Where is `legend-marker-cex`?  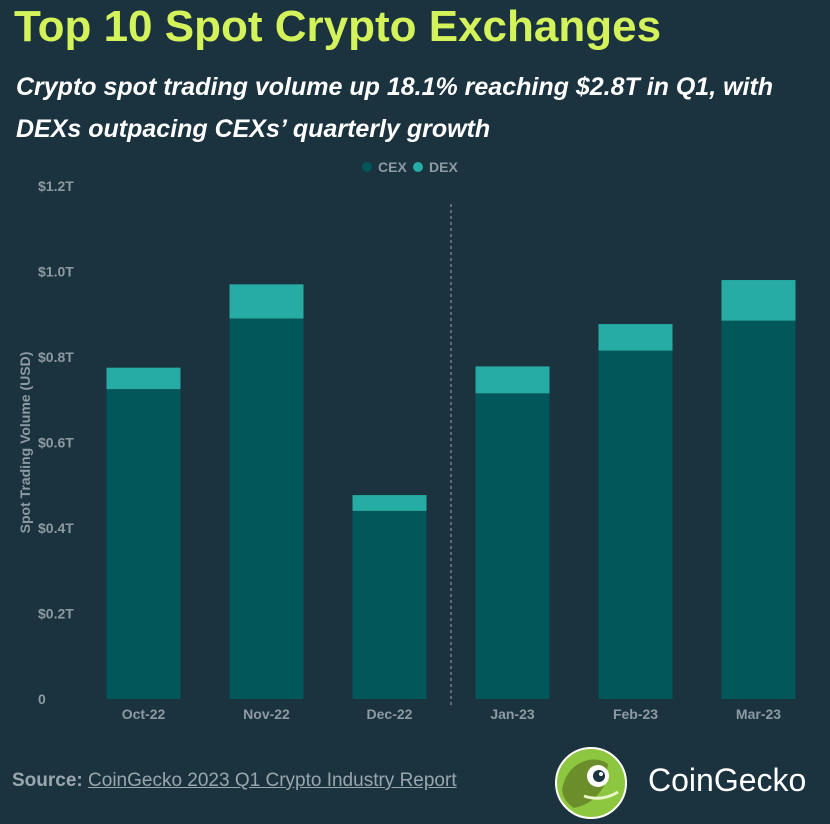
legend-marker-cex is located at coordinates (367, 167).